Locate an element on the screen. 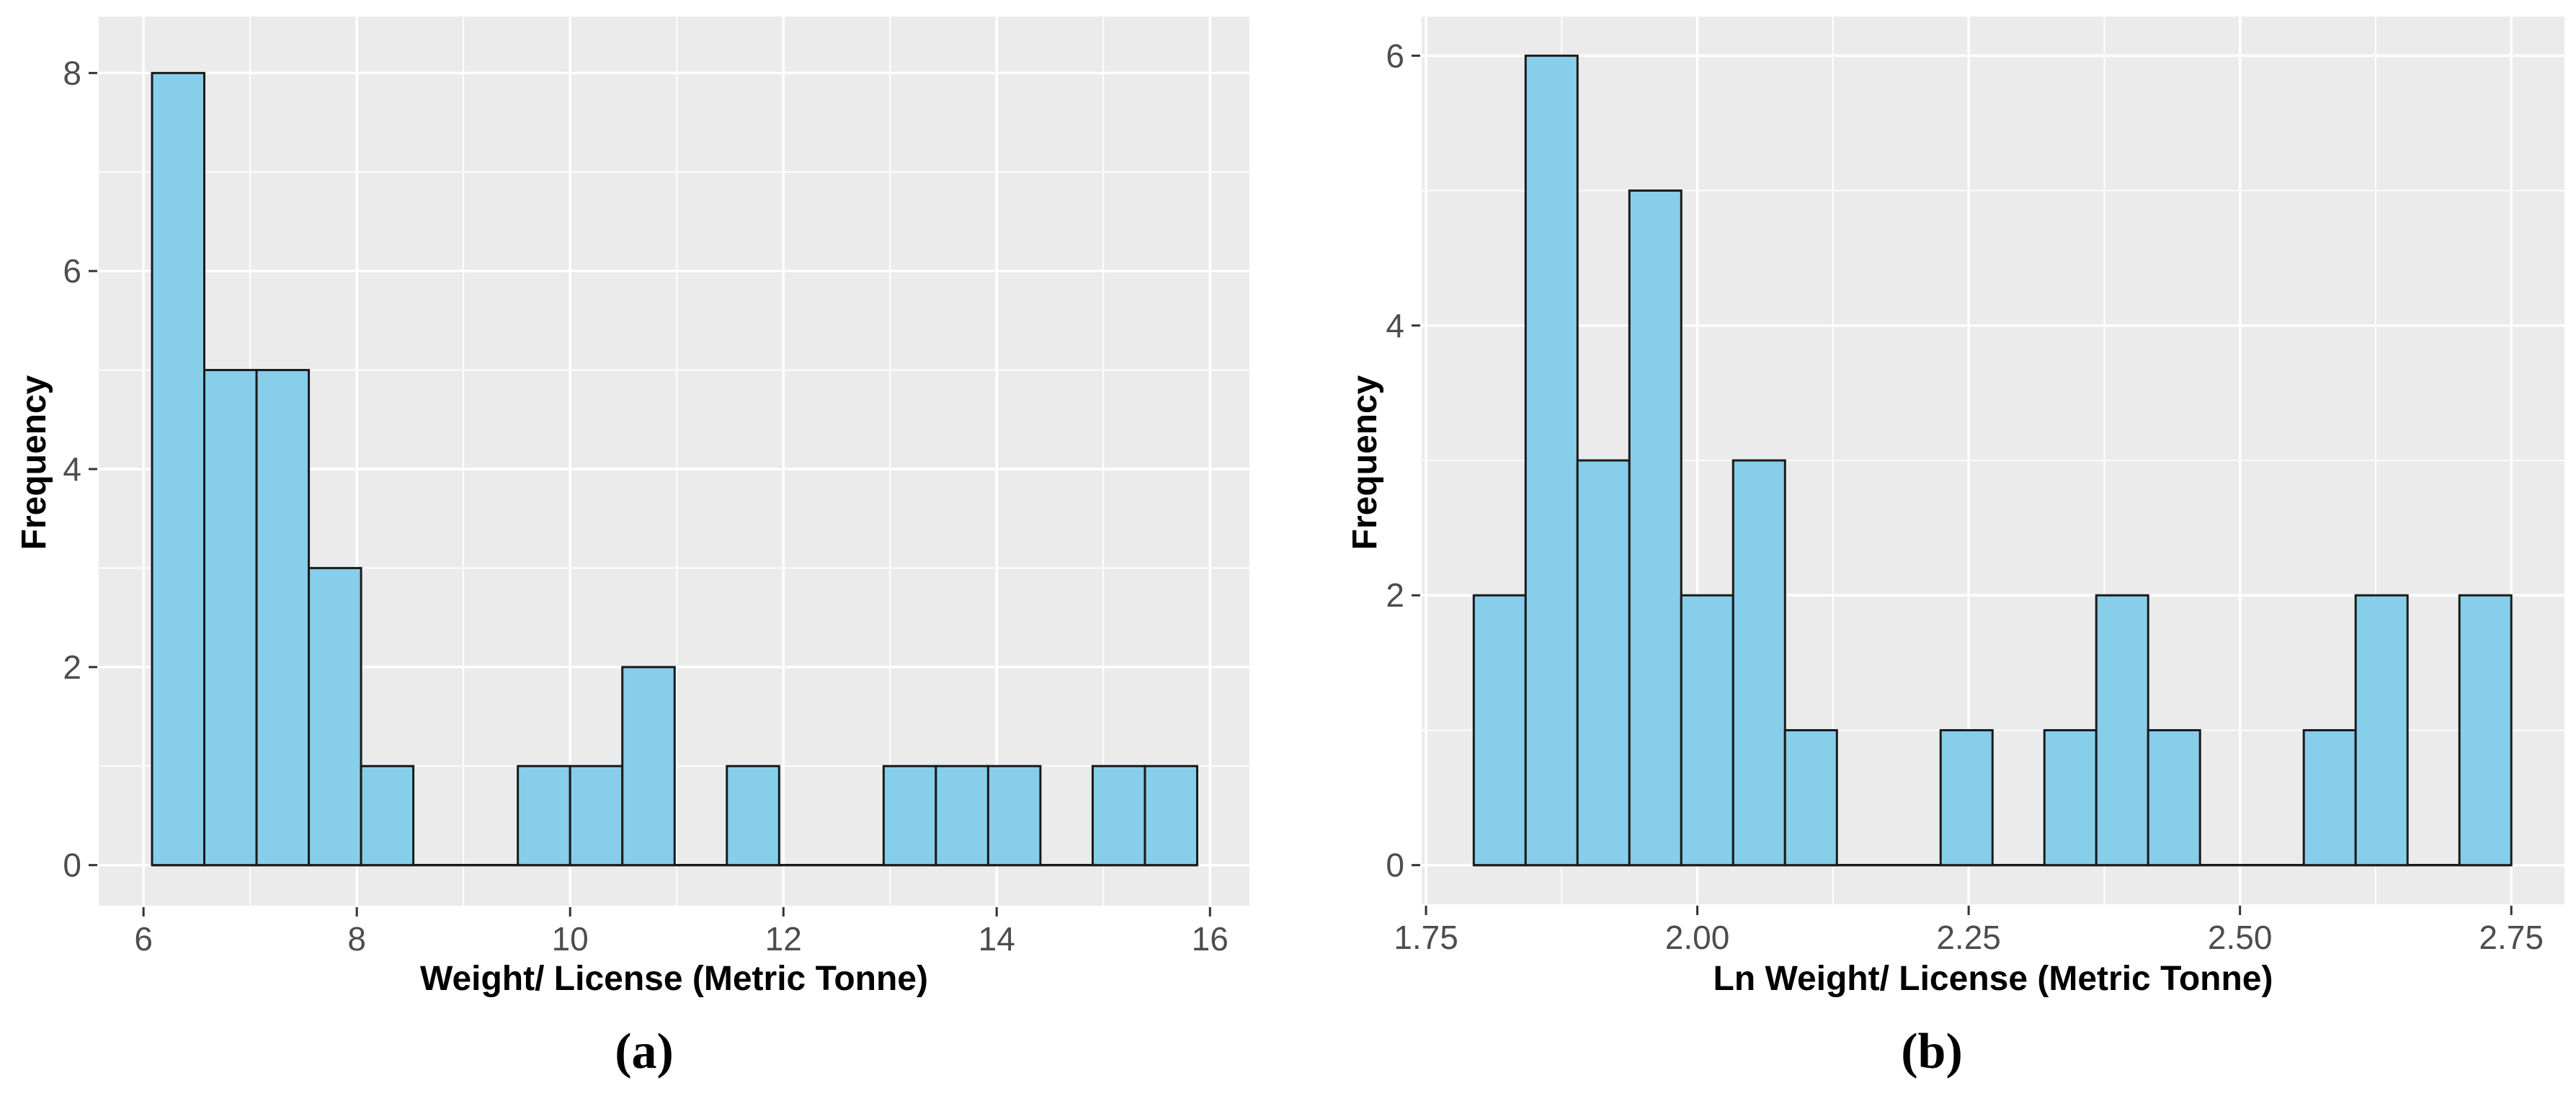 This screenshot has width=2576, height=1106. y-tick-label: 8 is located at coordinates (72, 73).